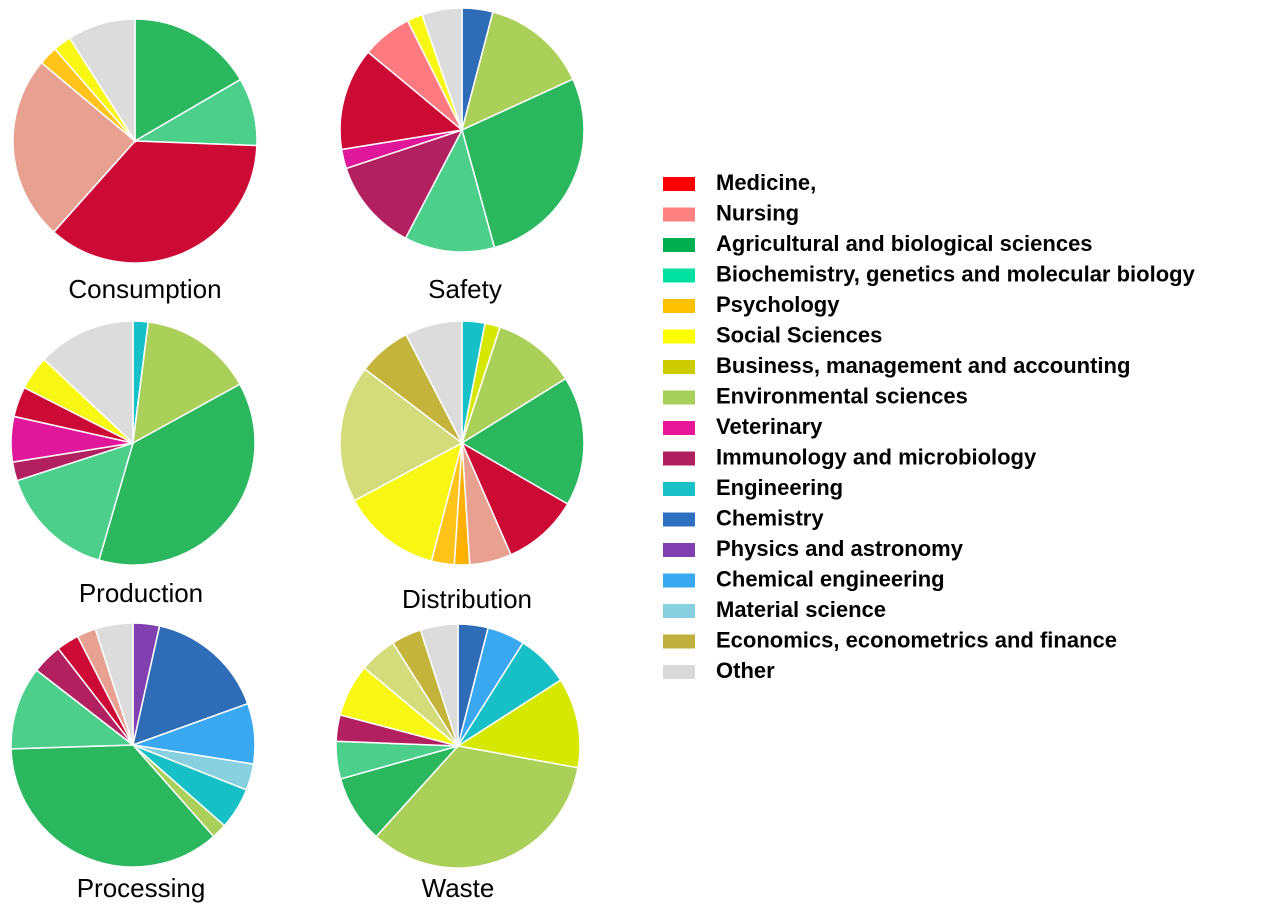 Image resolution: width=1282 pixels, height=906 pixels. I want to click on legend-label: Physics and astronomy, so click(840, 548).